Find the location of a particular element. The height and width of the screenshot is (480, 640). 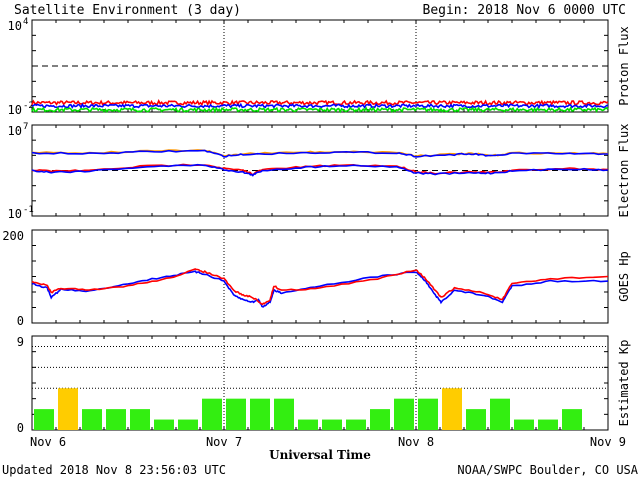

x-axis-label: Universal Time is located at coordinates (320, 455).